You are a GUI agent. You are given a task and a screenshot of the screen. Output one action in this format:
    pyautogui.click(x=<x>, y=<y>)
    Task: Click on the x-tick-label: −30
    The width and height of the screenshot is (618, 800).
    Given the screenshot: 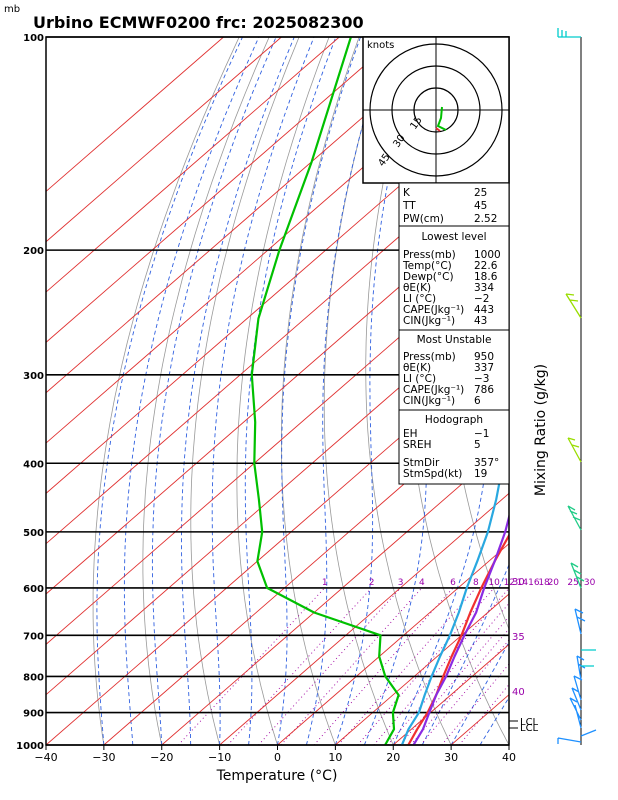 What is the action you would take?
    pyautogui.click(x=103, y=757)
    